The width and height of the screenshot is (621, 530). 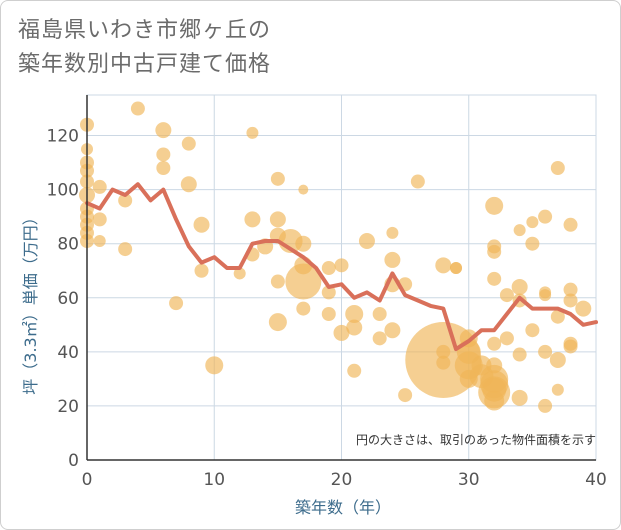 What do you see at coordinates (476, 439) in the screenshot?
I see `bubble-size-note: 円の大きさは、取引のあった物件面積を示す` at bounding box center [476, 439].